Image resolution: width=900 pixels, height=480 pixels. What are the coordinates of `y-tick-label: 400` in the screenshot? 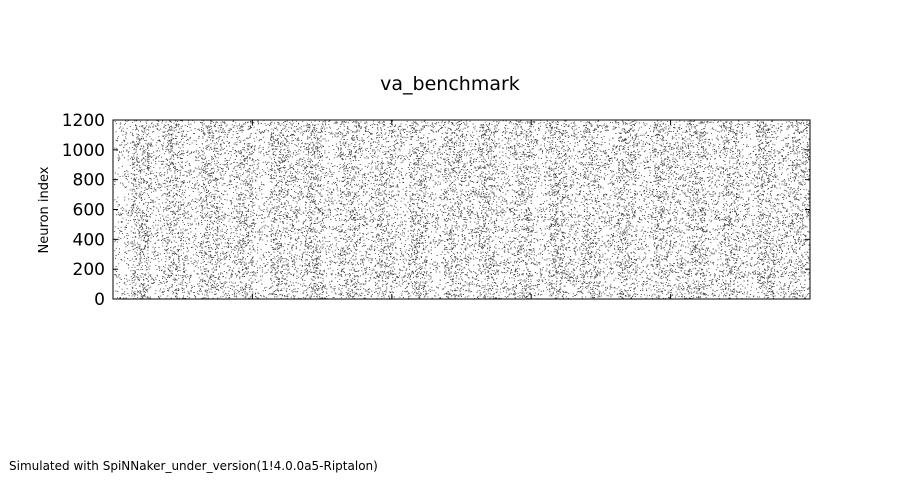 It's located at (89, 240).